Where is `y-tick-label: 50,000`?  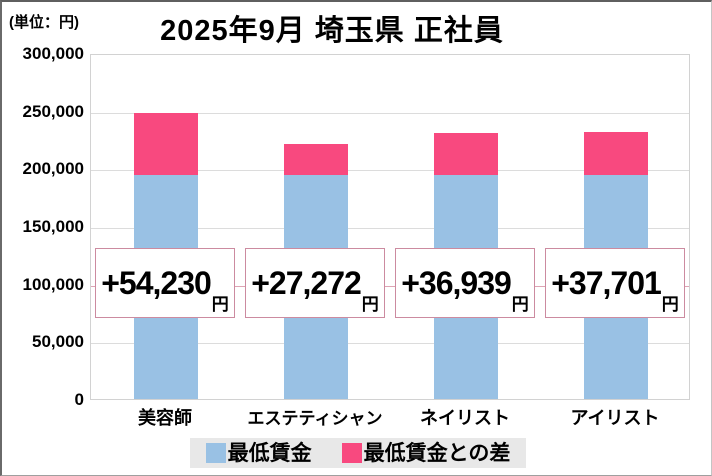 y-tick-label: 50,000 is located at coordinates (58, 342).